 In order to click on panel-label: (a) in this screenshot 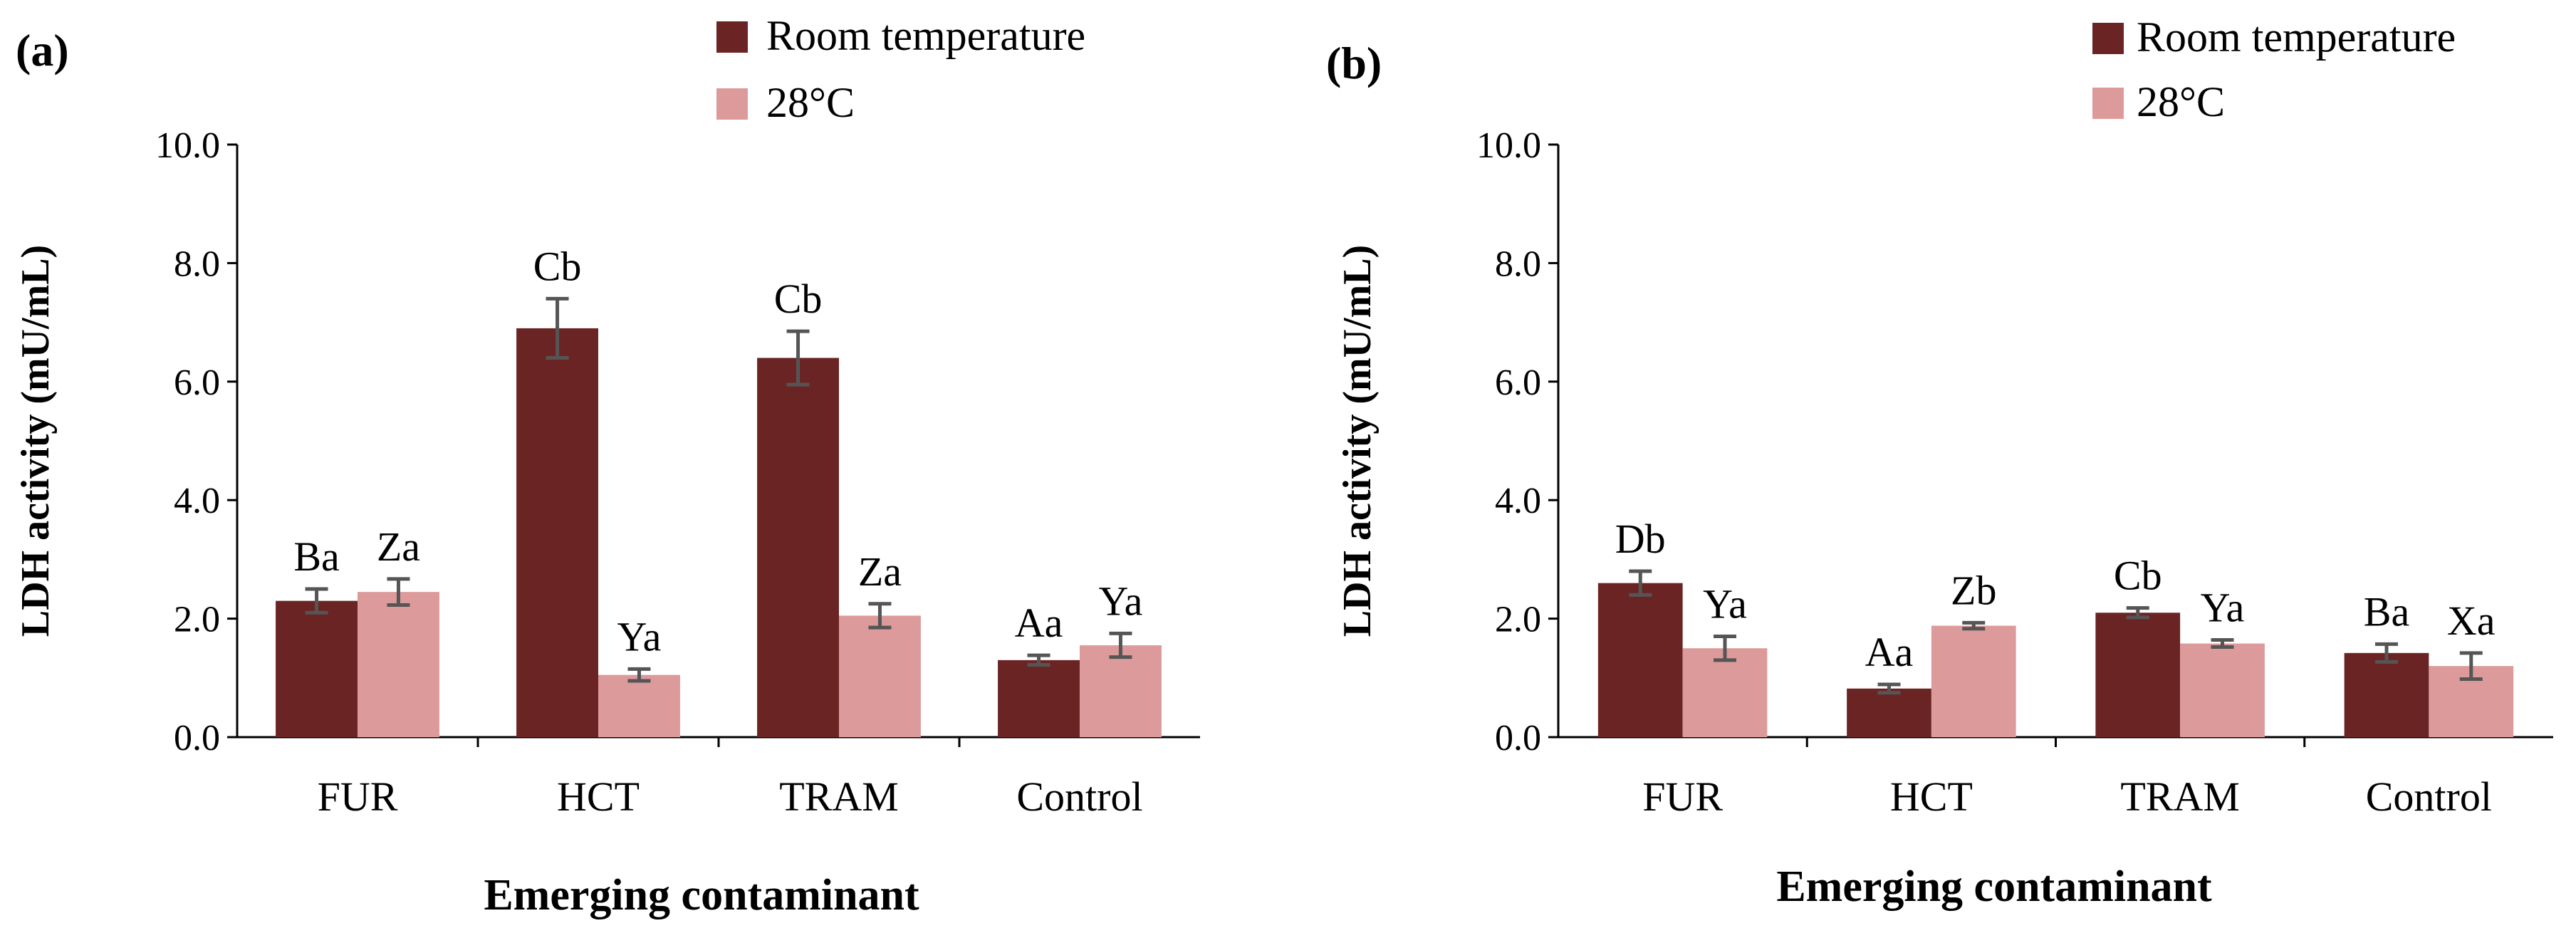, I will do `click(42, 50)`.